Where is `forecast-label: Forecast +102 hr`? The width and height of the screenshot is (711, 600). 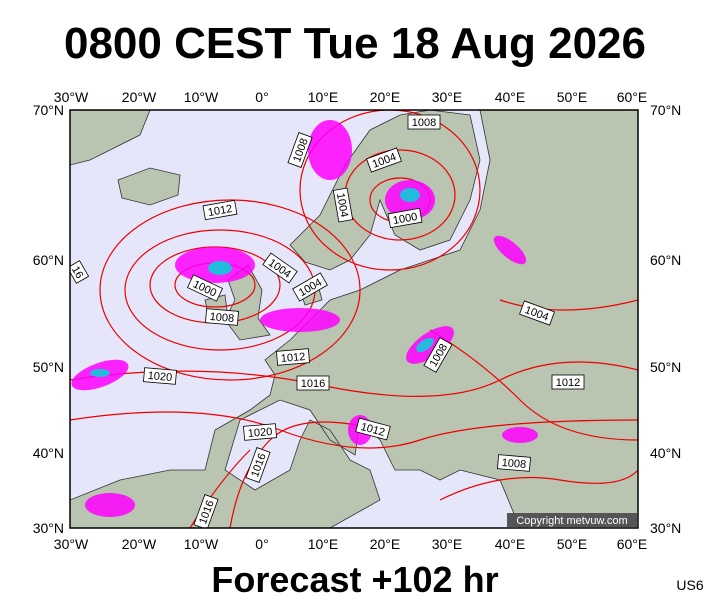 forecast-label: Forecast +102 hr is located at coordinates (354, 579).